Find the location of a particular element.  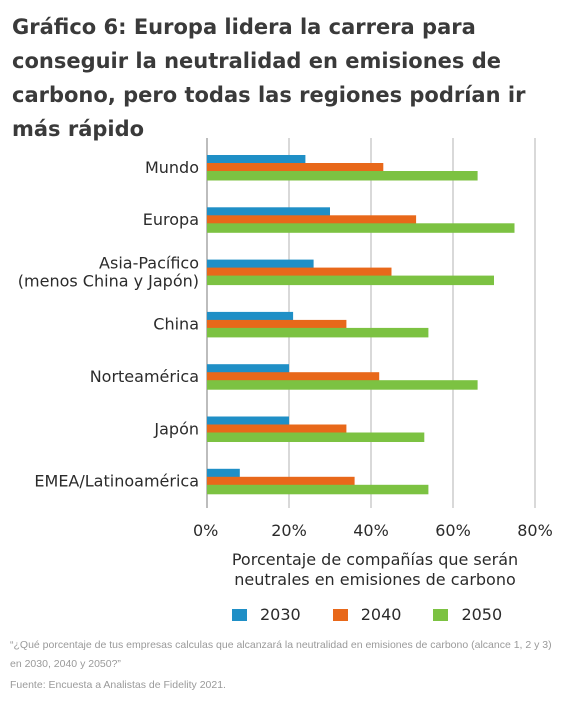

category-label-2-line-0: Asia-Pacífico is located at coordinates (149, 262).